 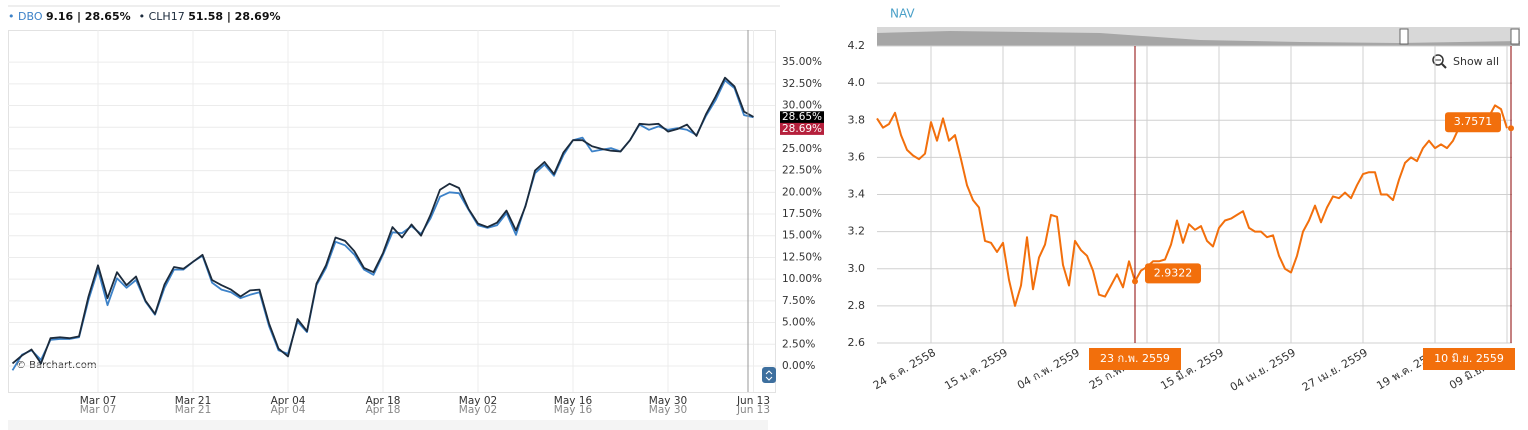 I want to click on y-tick-label: 0.00%, so click(x=798, y=366).